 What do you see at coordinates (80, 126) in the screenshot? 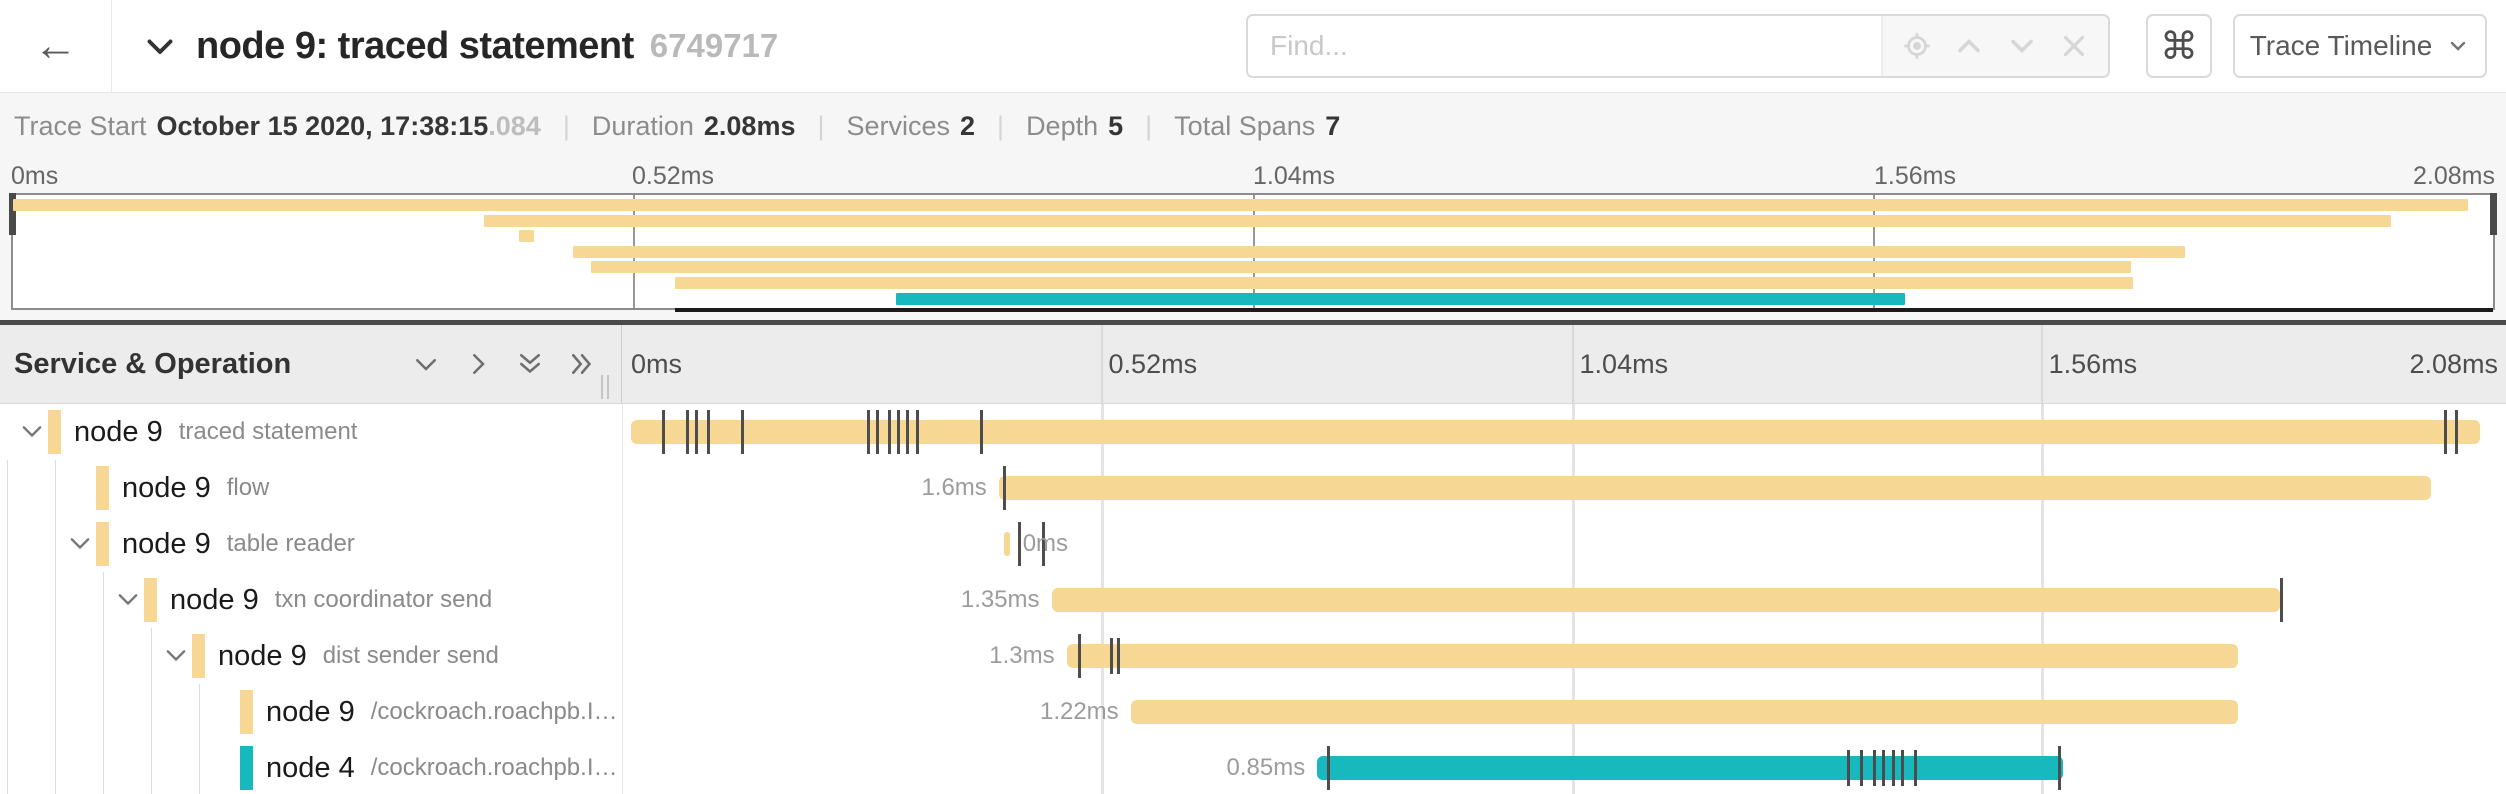
I see `stat-label: Trace Start` at bounding box center [80, 126].